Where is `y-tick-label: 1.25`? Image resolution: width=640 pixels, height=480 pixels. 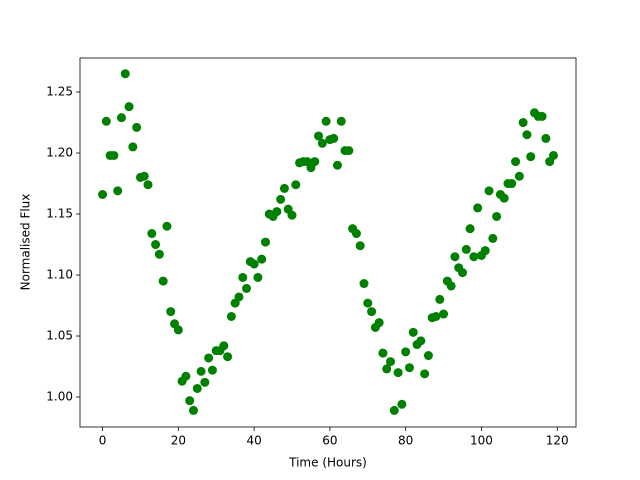 y-tick-label: 1.25 is located at coordinates (59, 92).